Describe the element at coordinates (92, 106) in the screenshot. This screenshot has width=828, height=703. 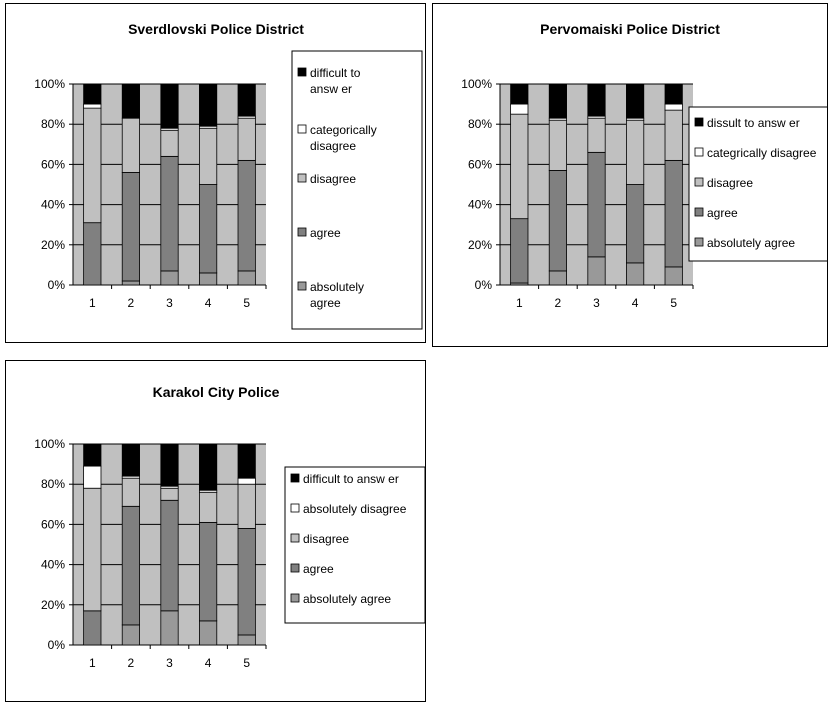
I see `bar-segment-categorically-disagree` at that location.